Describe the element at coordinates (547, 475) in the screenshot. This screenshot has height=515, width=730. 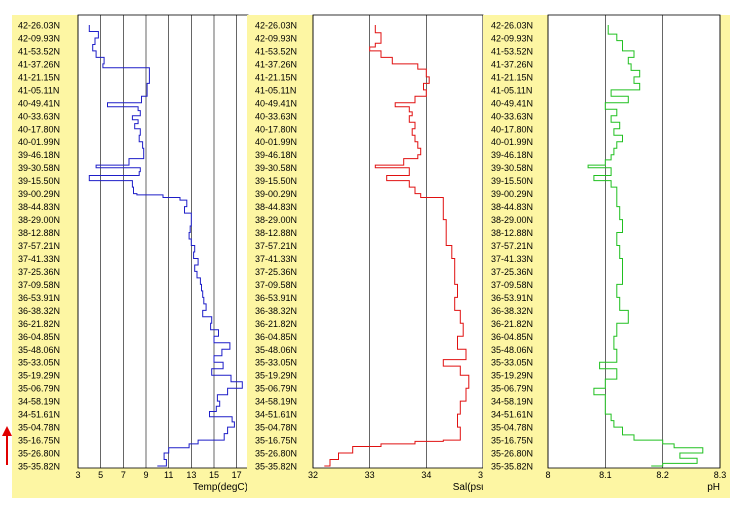
I see `x-tick-label: 8` at that location.